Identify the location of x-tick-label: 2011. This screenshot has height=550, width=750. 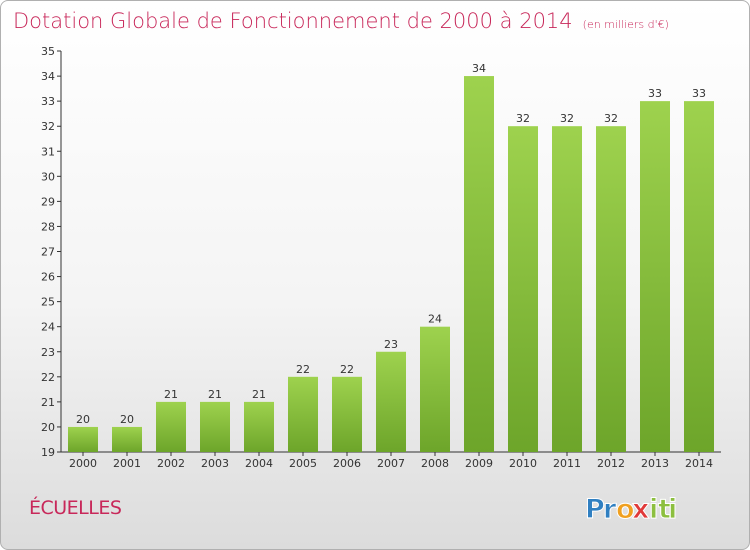
(567, 463).